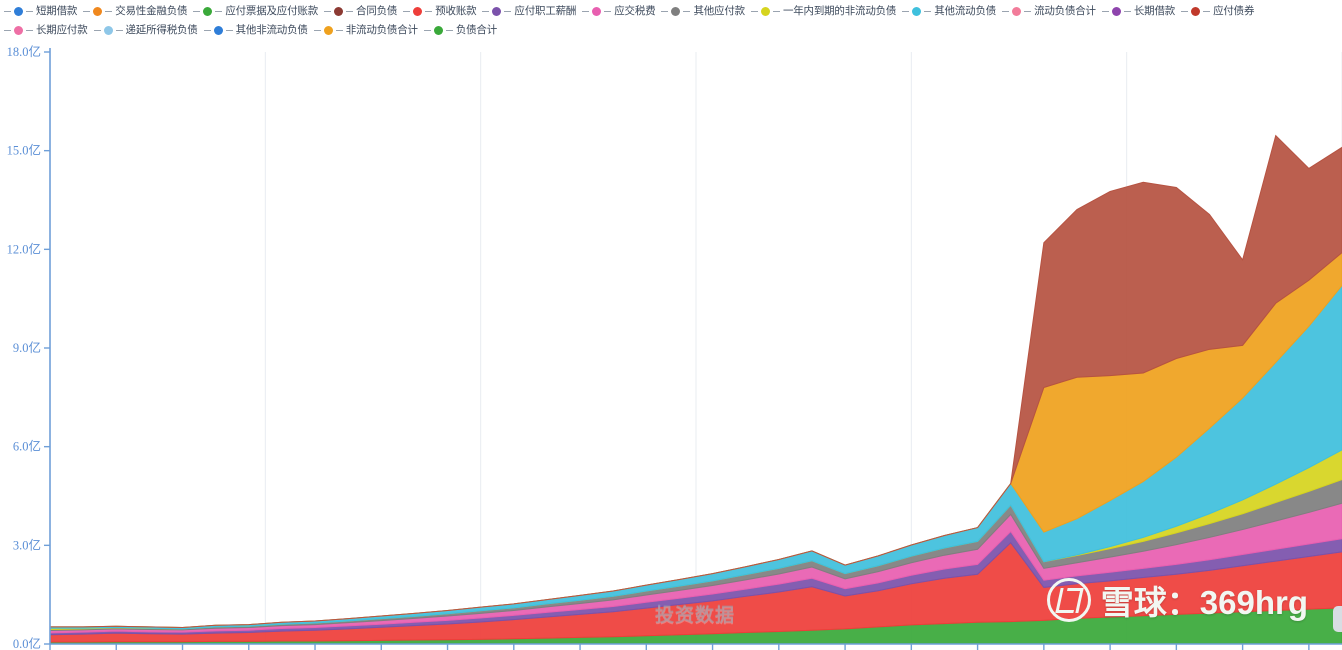  What do you see at coordinates (27, 446) in the screenshot?
I see `y-axis-tick-label: 6.0亿` at bounding box center [27, 446].